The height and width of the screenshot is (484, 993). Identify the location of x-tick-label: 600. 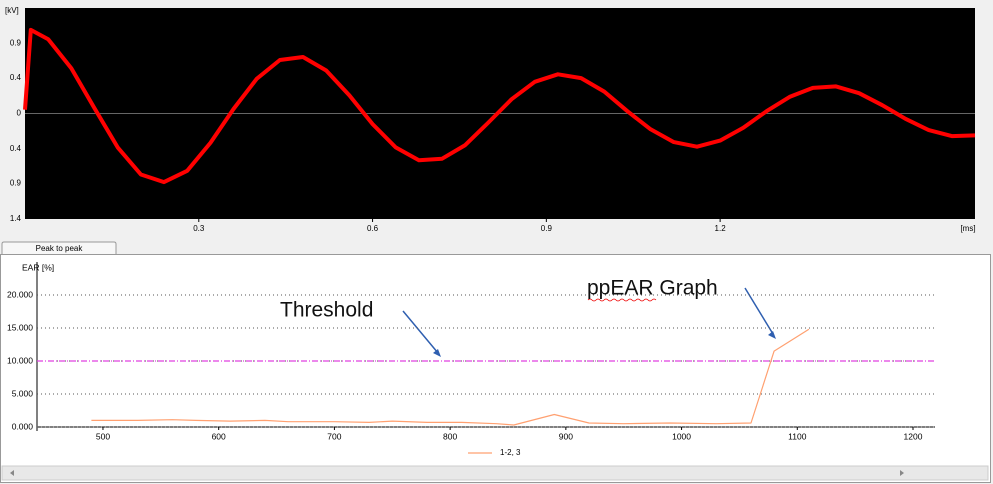
(219, 436).